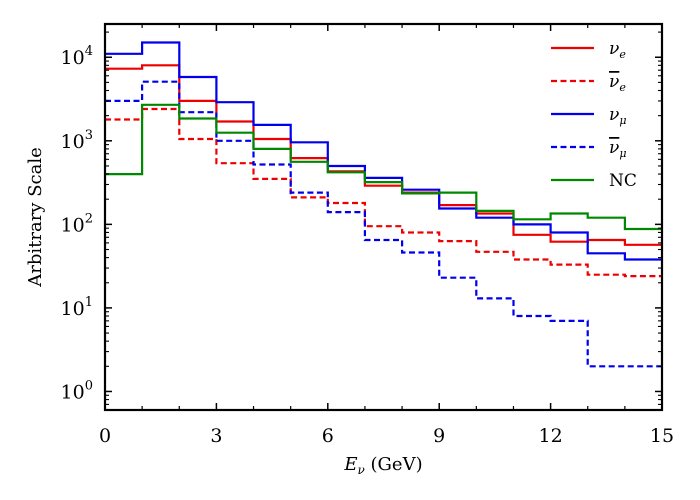 This screenshot has height=500, width=700. I want to click on x-tick-label: 15, so click(662, 436).